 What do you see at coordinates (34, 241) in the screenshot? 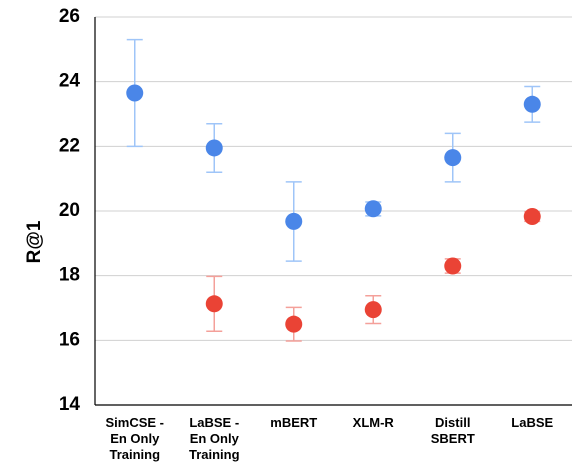
I see `y-axis-label: R@1` at bounding box center [34, 241].